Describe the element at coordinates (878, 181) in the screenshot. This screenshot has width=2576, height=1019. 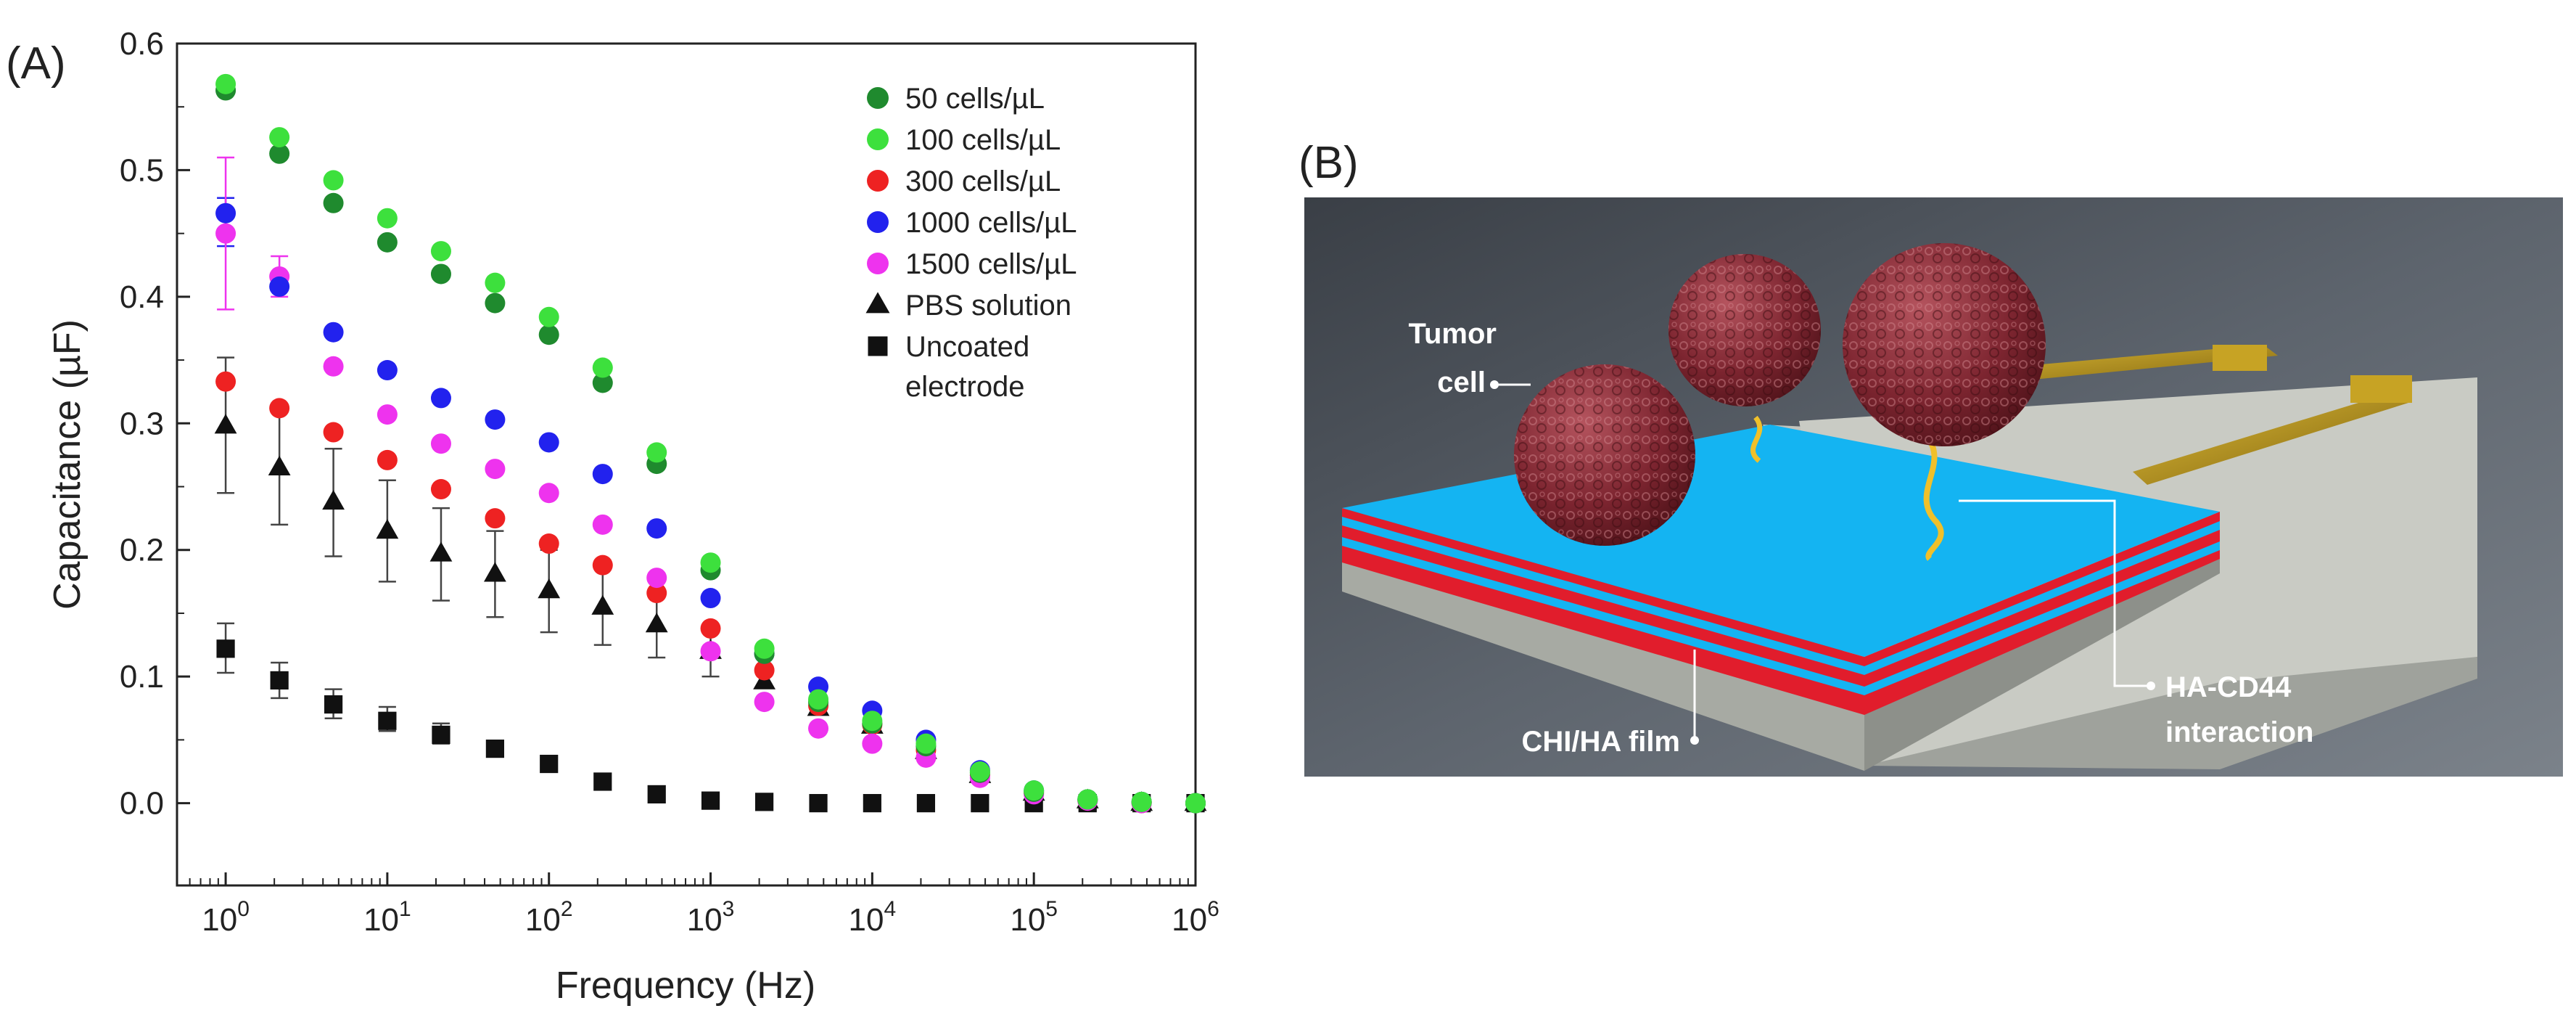
I see `legend-marker-300-cells-ul` at that location.